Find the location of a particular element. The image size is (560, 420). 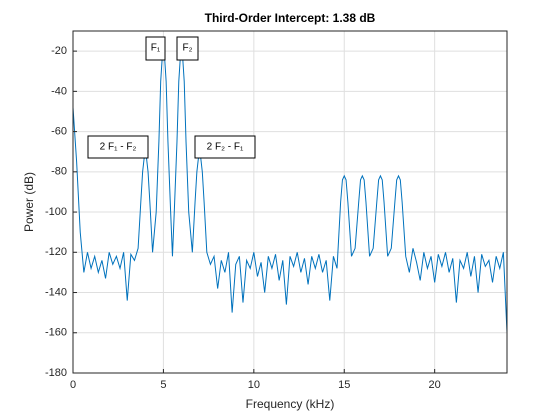

annotation: 2 F₂ - F₁ is located at coordinates (225, 147).